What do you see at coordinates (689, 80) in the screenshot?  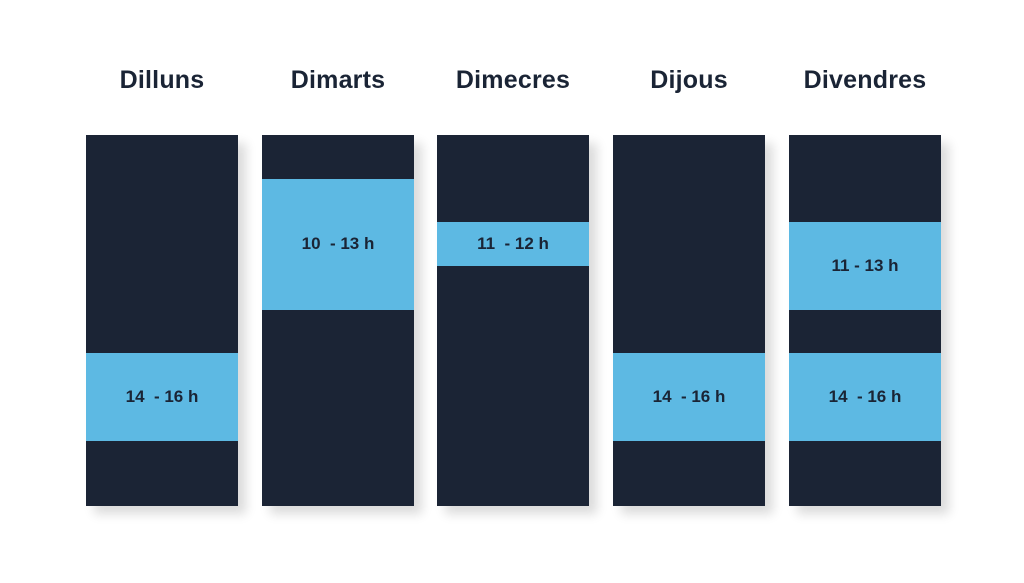 I see `day-title: Dijous` at bounding box center [689, 80].